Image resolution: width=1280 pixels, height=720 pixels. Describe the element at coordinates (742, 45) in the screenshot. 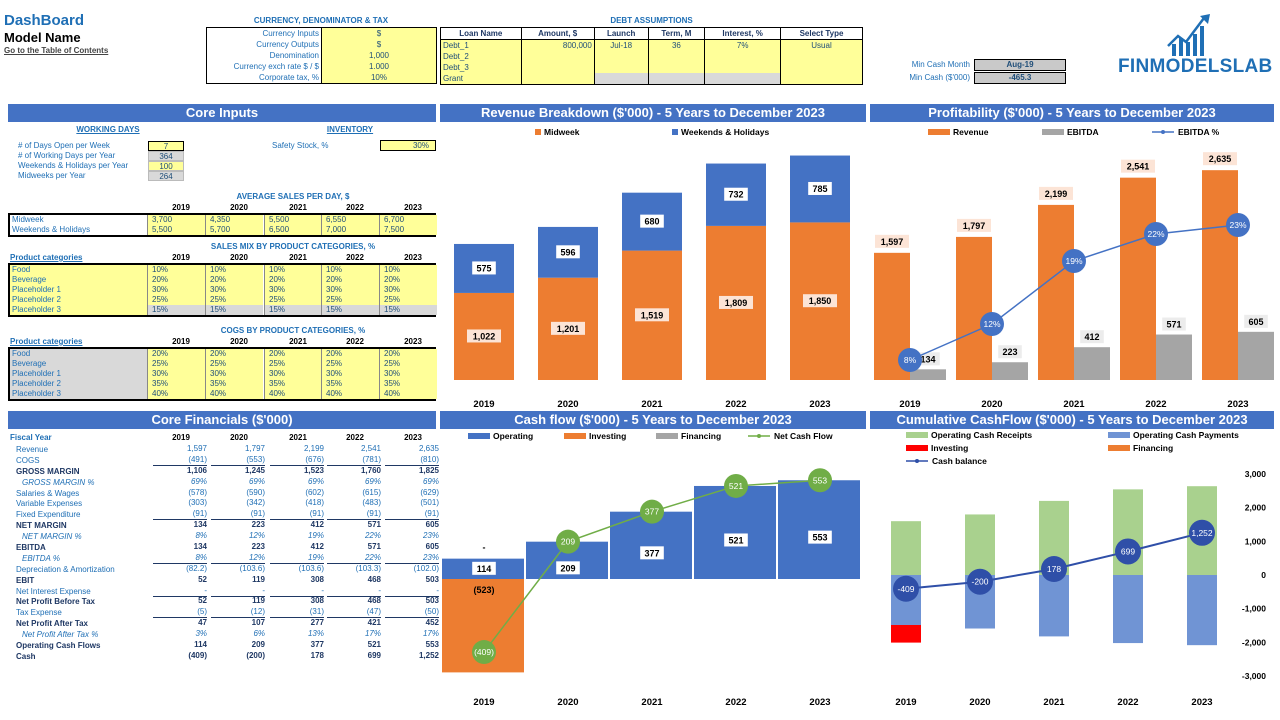

I see `debt-cell: 7%` at that location.